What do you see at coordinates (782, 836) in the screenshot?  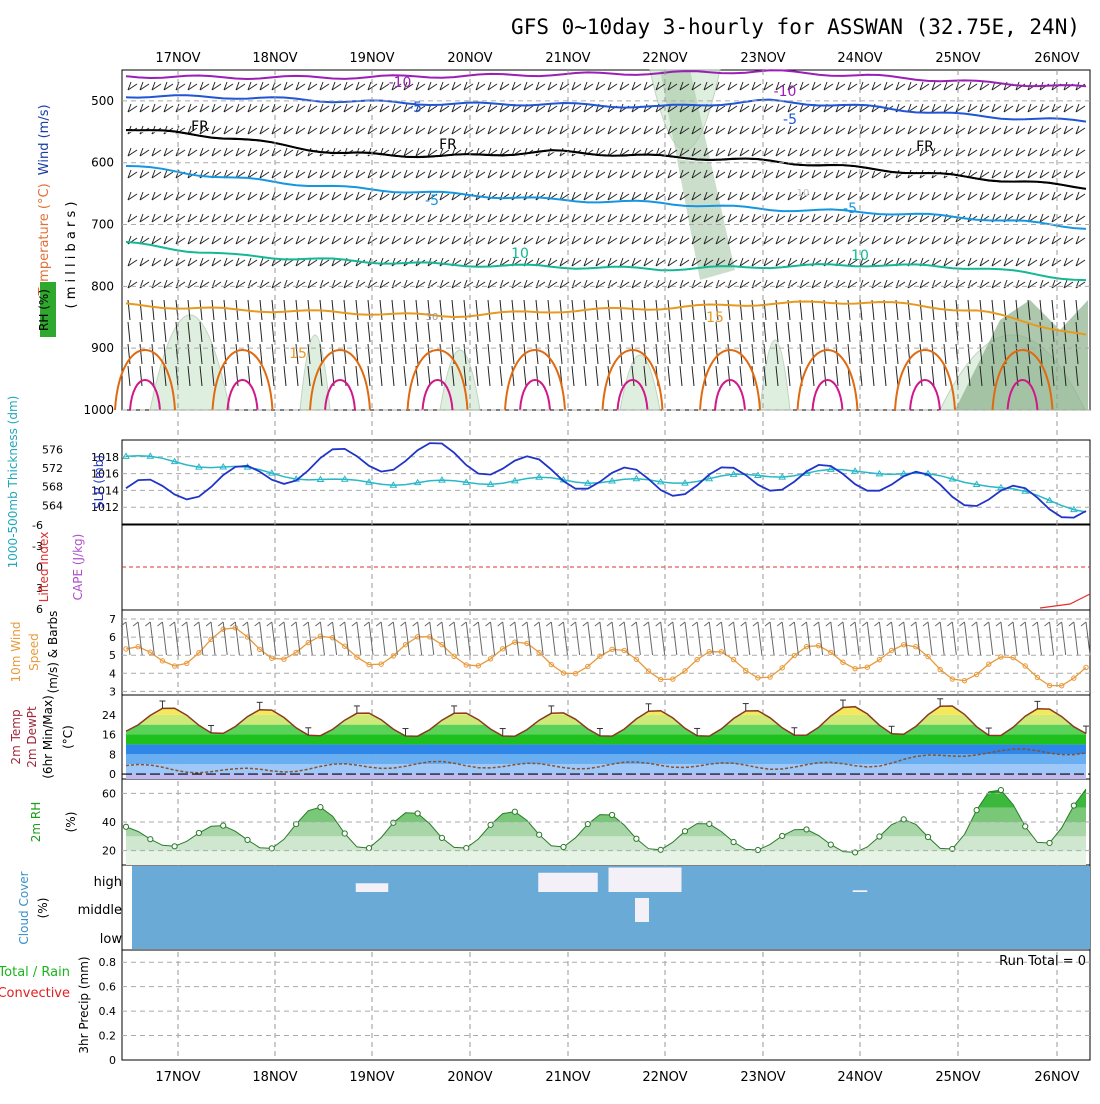 I see `rh2m-point` at bounding box center [782, 836].